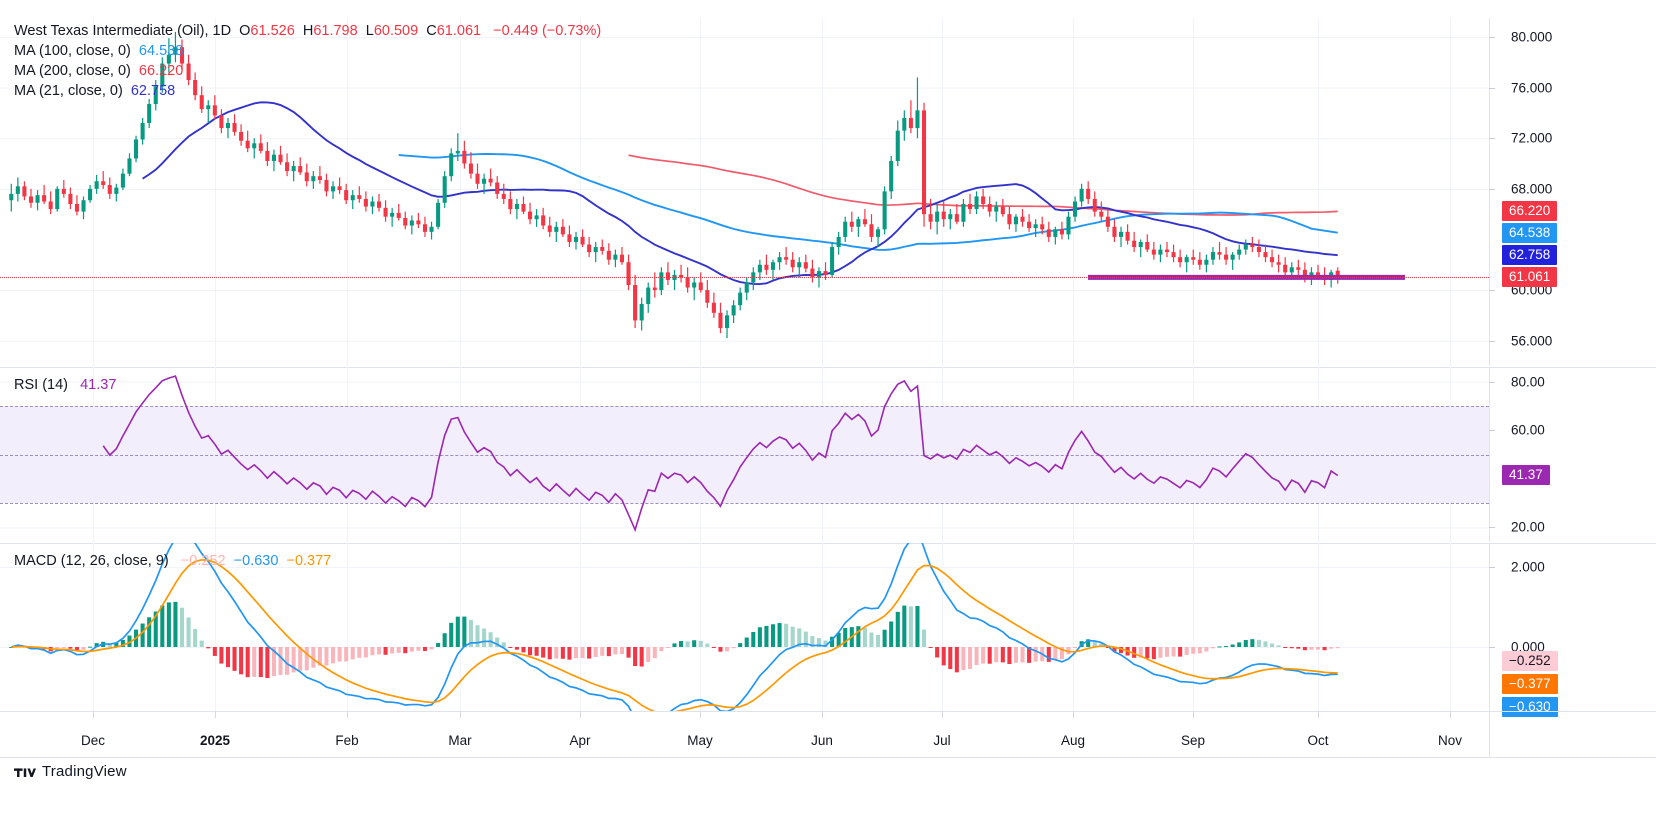 This screenshot has width=1656, height=813. I want to click on last-price-badge: 61.061, so click(1530, 276).